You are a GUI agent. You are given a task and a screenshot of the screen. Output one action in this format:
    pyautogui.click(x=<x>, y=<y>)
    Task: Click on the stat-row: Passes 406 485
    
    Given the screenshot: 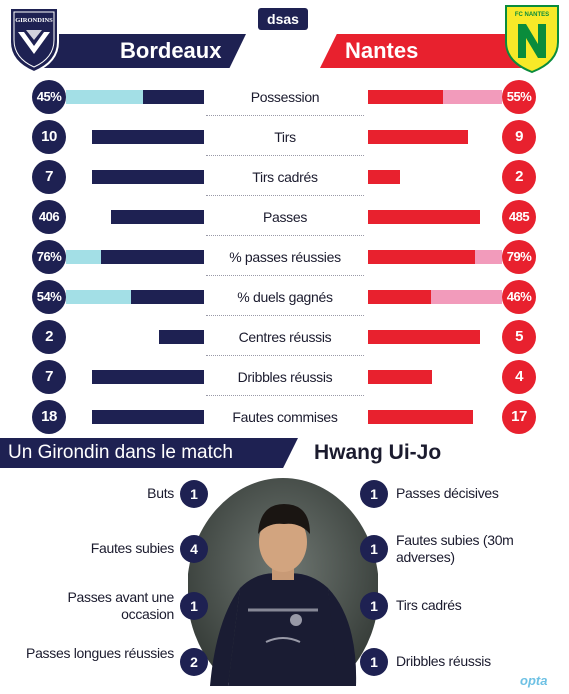 What is the action you would take?
    pyautogui.click(x=284, y=215)
    